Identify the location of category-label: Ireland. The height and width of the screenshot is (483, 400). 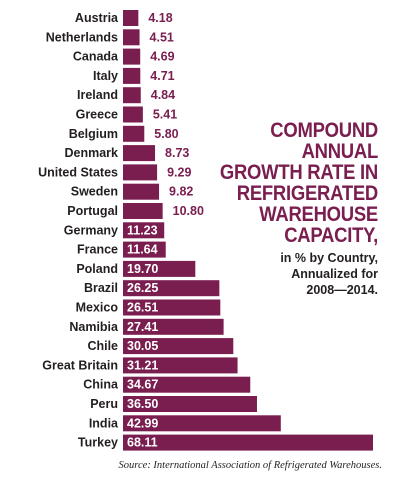
(97, 95).